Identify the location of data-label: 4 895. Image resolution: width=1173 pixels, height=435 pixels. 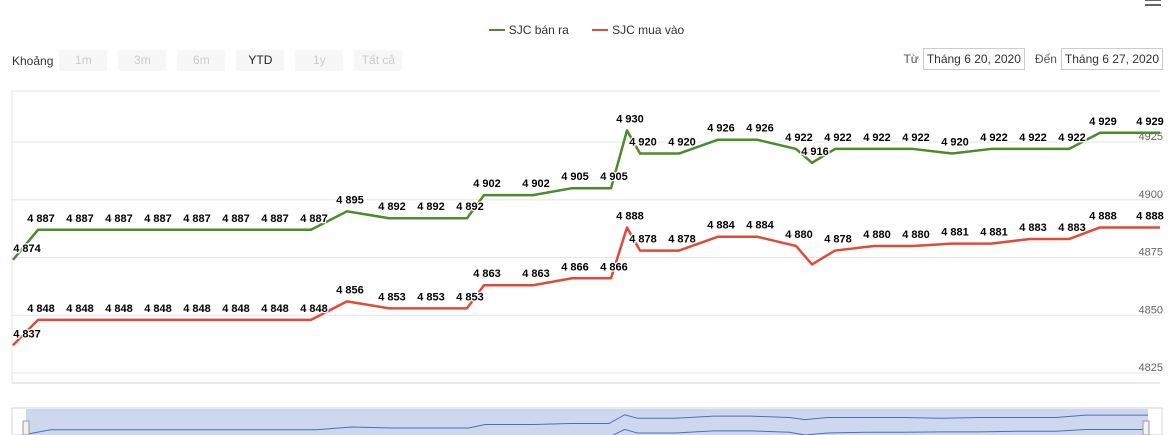
(350, 200).